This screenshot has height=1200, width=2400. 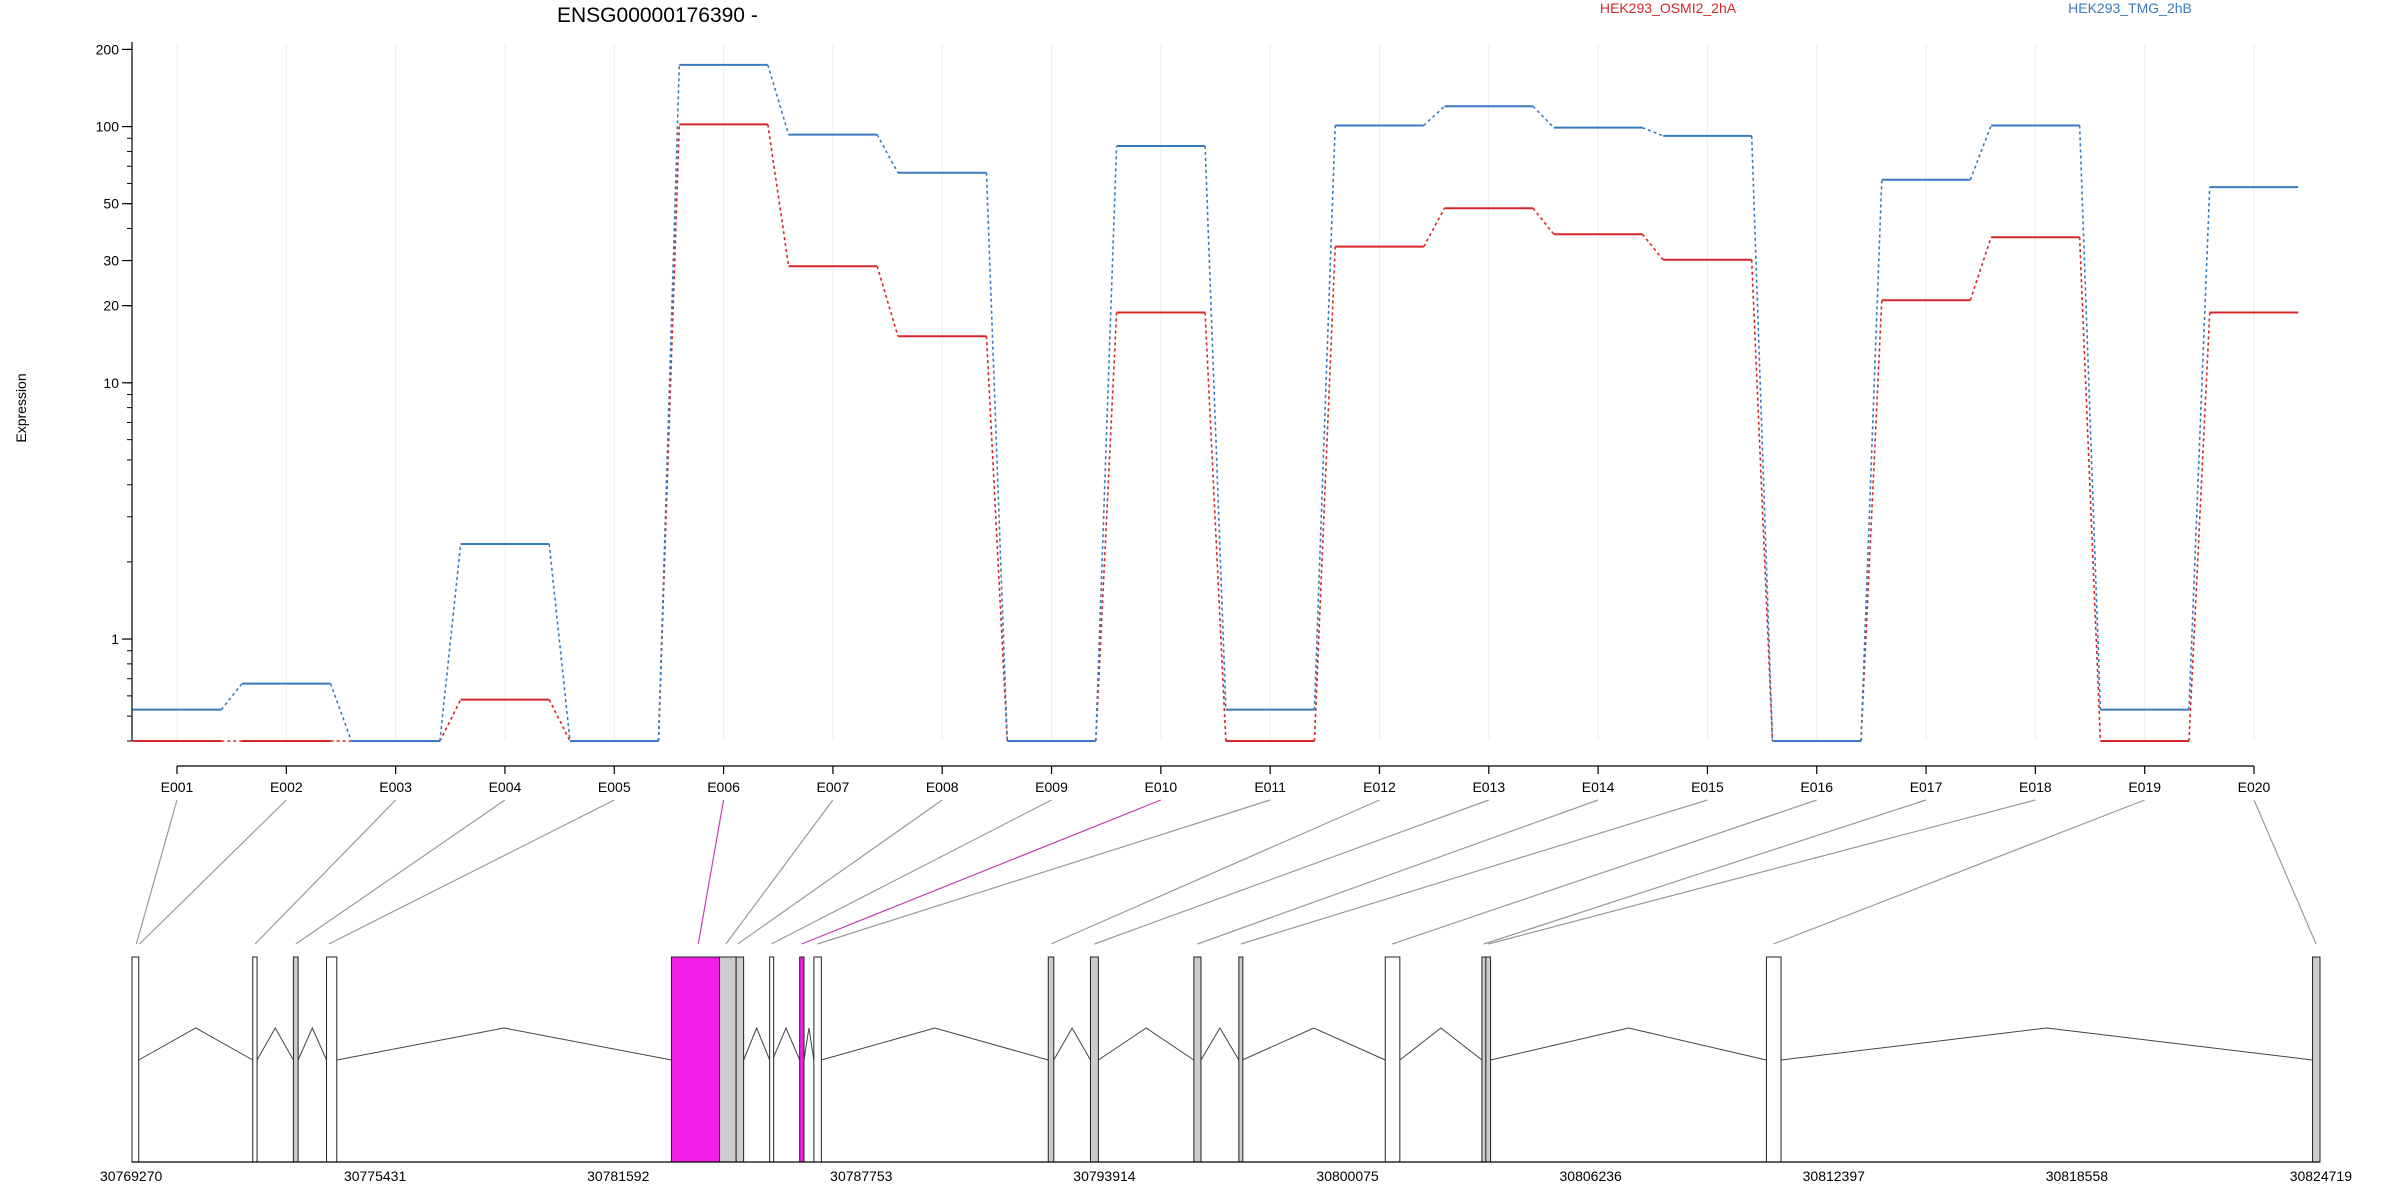 I want to click on y-tick-label-200: 200, so click(x=108, y=49).